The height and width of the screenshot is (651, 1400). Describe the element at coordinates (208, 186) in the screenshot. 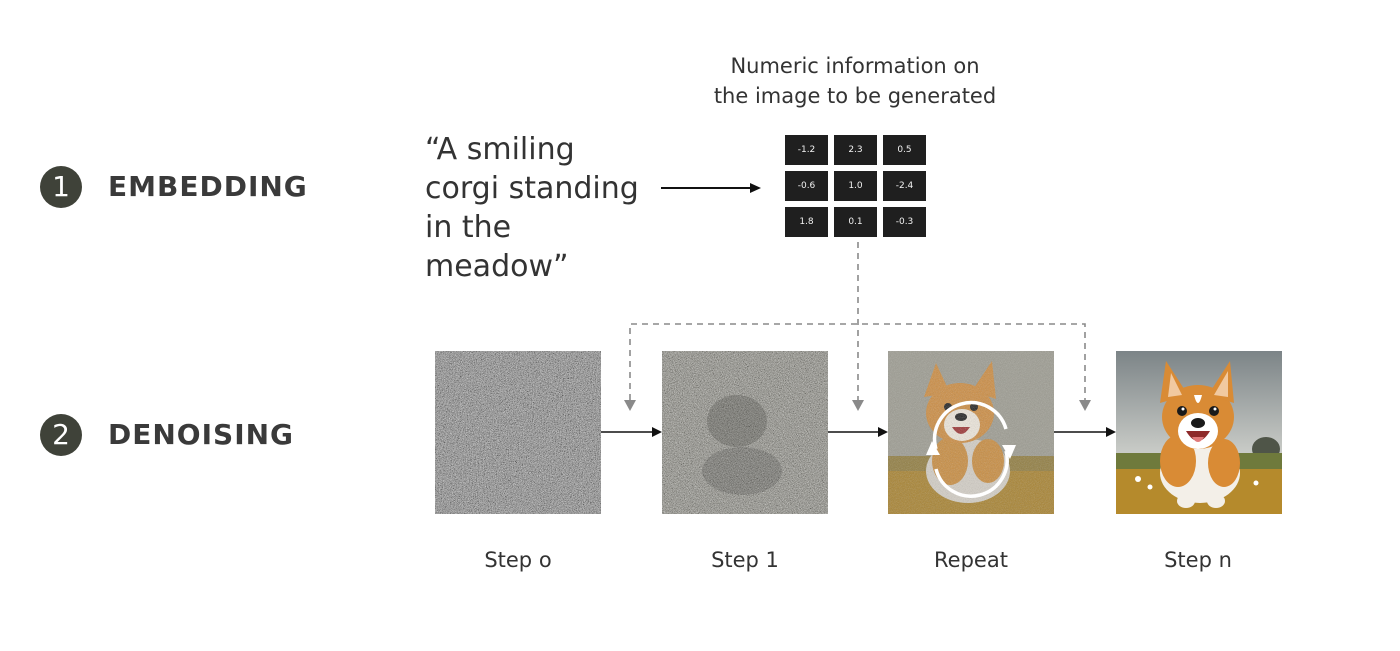

I see `embedding-title: EMBEDDING` at that location.